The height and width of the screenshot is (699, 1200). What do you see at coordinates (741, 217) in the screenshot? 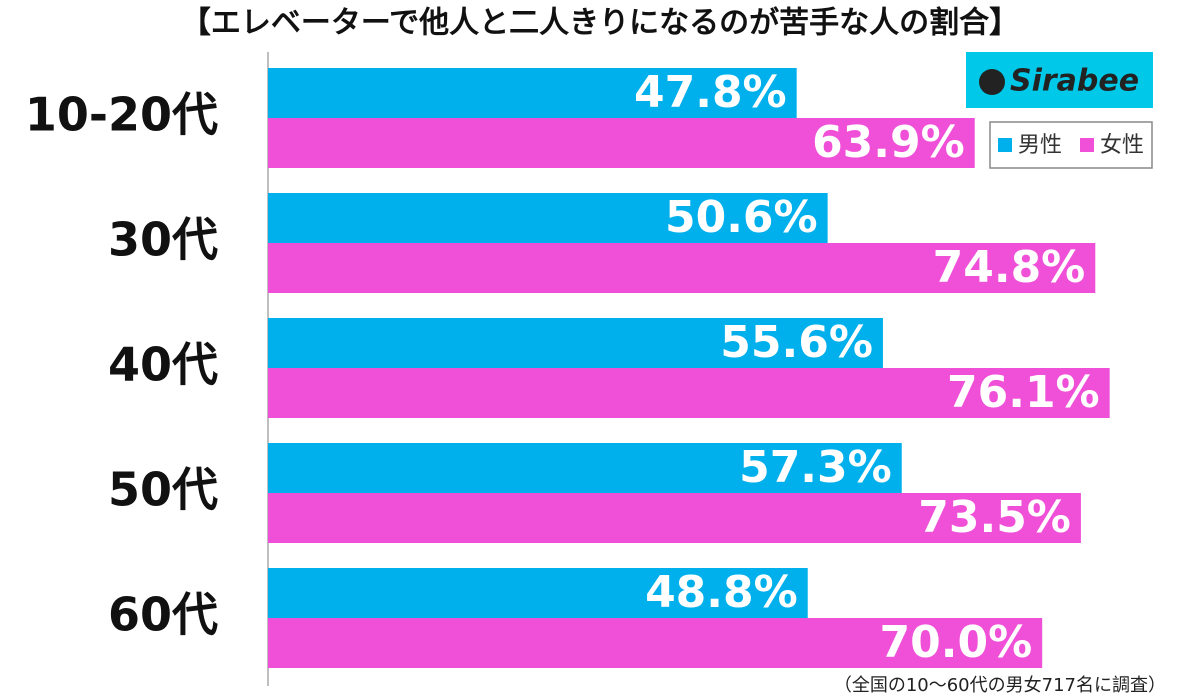
I see `value-label: 50.6%` at bounding box center [741, 217].